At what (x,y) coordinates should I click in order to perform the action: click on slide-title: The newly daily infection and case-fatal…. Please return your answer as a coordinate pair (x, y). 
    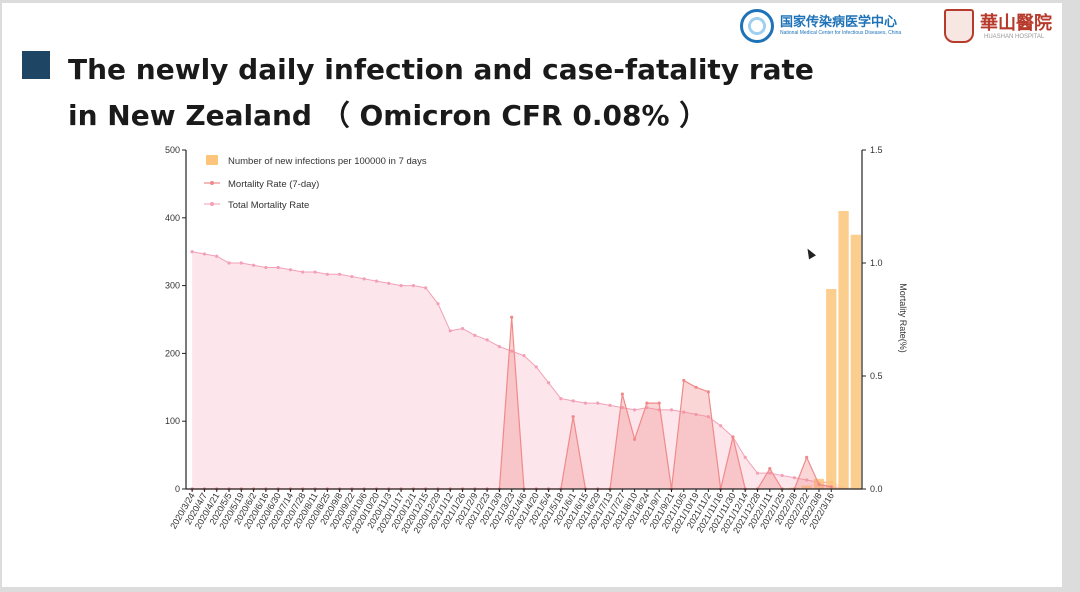
    Looking at the image, I should click on (441, 93).